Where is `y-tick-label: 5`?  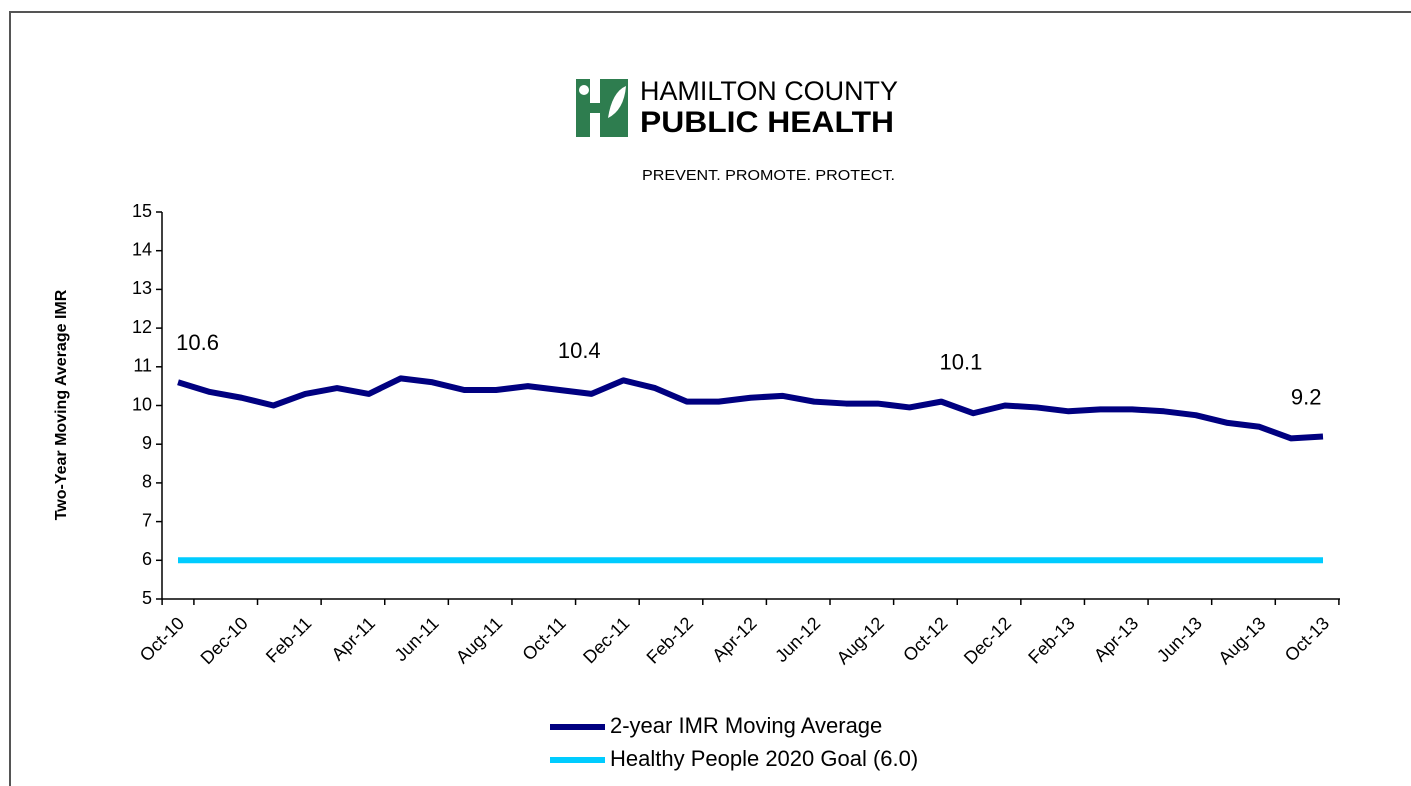
y-tick-label: 5 is located at coordinates (147, 598).